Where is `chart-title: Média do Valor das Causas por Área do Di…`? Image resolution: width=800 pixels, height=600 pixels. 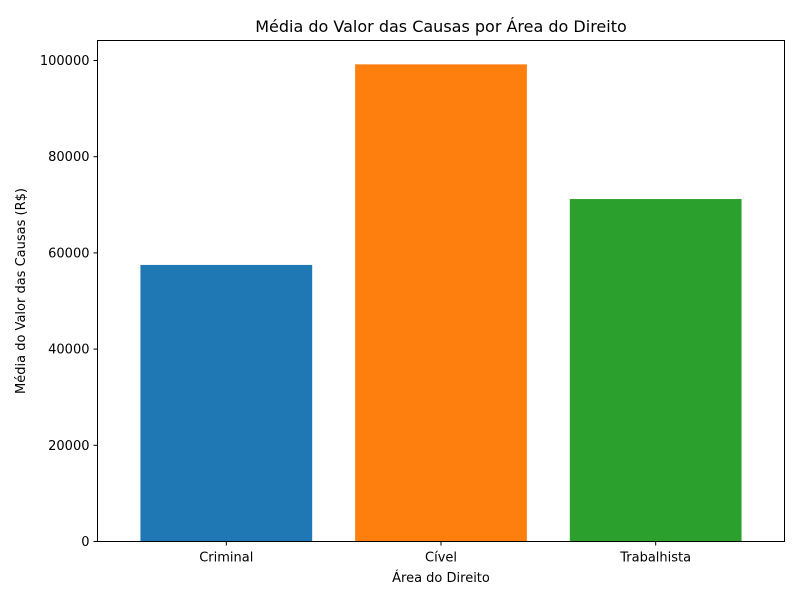 chart-title: Média do Valor das Causas por Área do Di… is located at coordinates (441, 26).